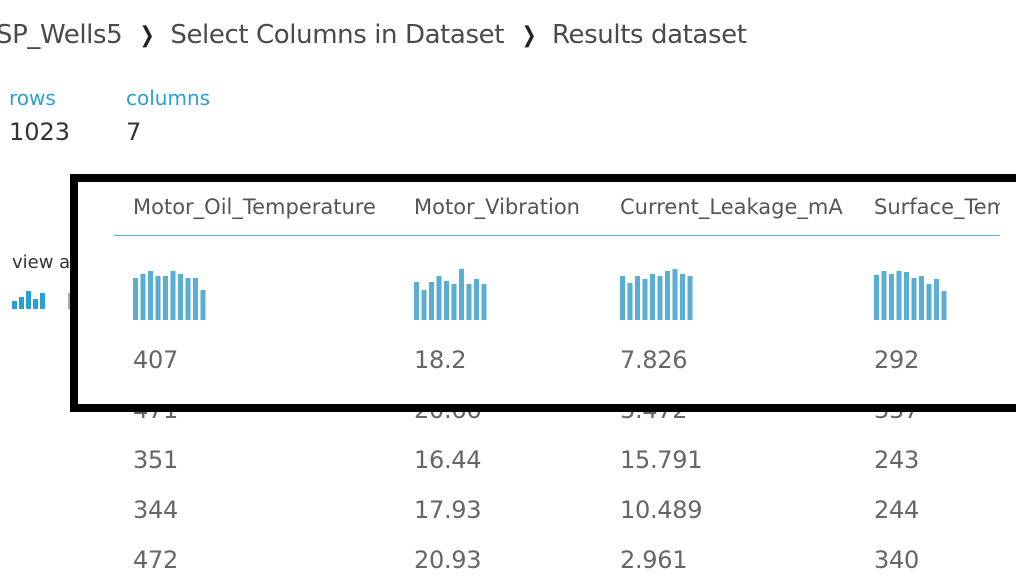  What do you see at coordinates (134, 132) in the screenshot?
I see `columns-count: 7` at bounding box center [134, 132].